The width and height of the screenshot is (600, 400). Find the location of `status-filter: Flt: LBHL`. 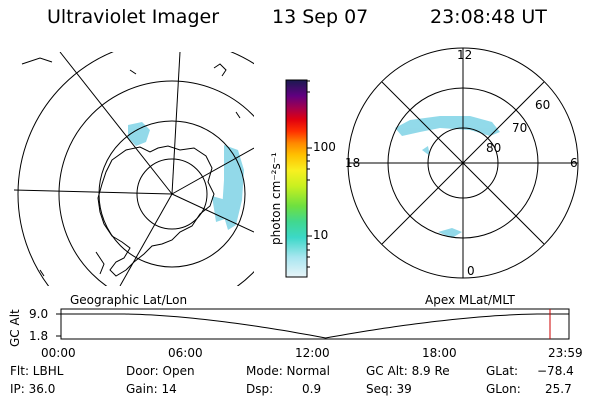

status-filter: Flt: LBHL is located at coordinates (37, 371).